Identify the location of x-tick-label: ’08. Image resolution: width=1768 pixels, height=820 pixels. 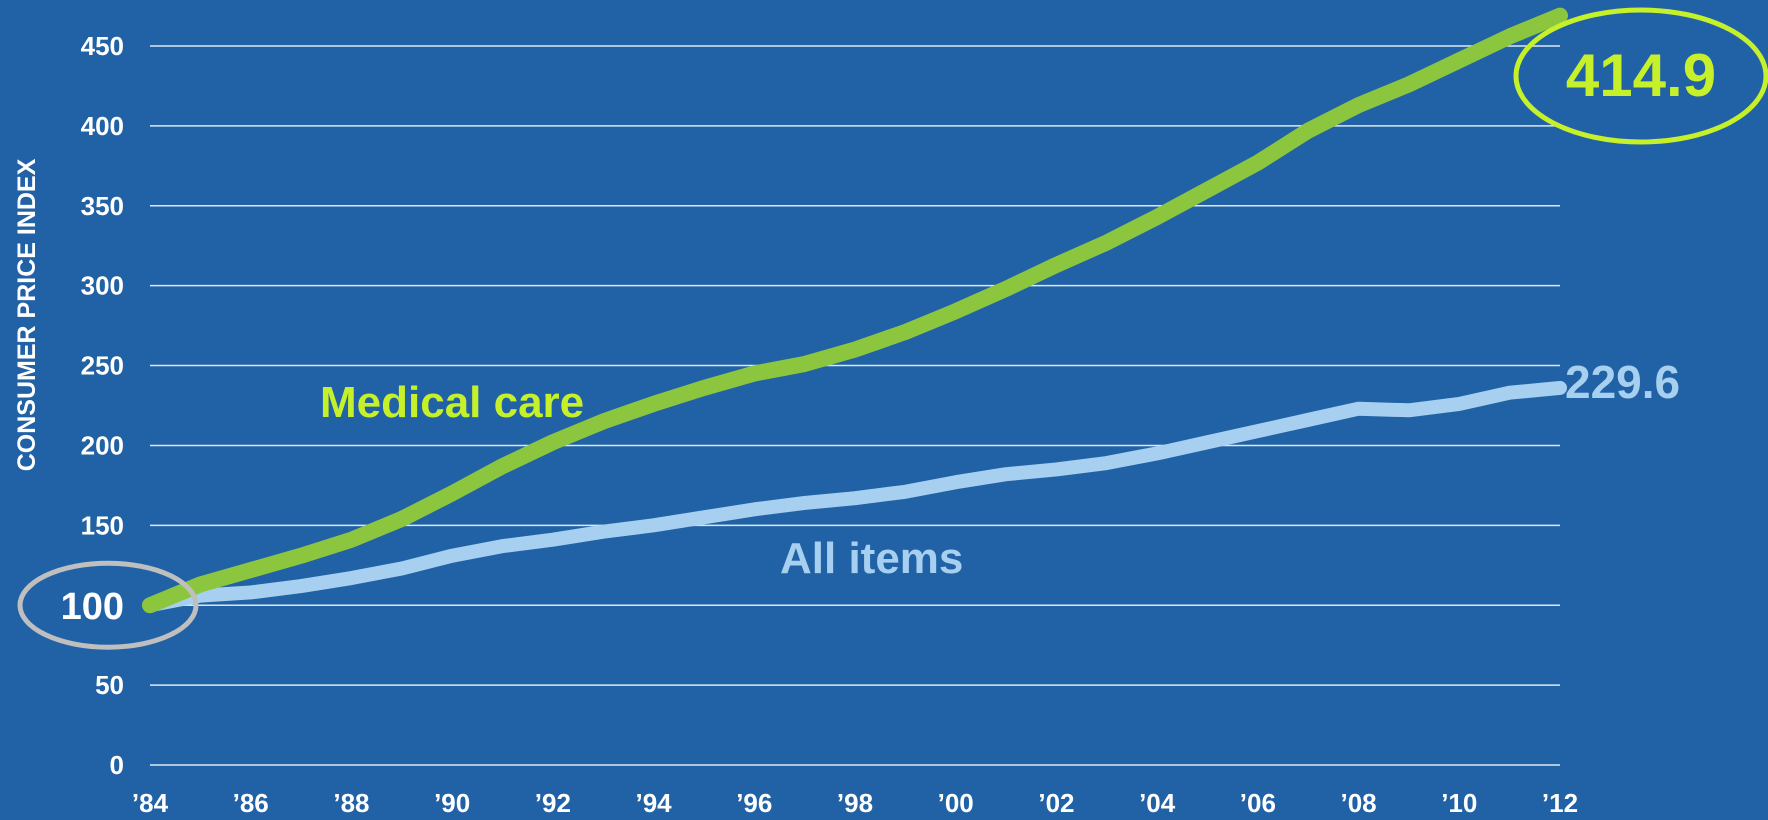
(1358, 803).